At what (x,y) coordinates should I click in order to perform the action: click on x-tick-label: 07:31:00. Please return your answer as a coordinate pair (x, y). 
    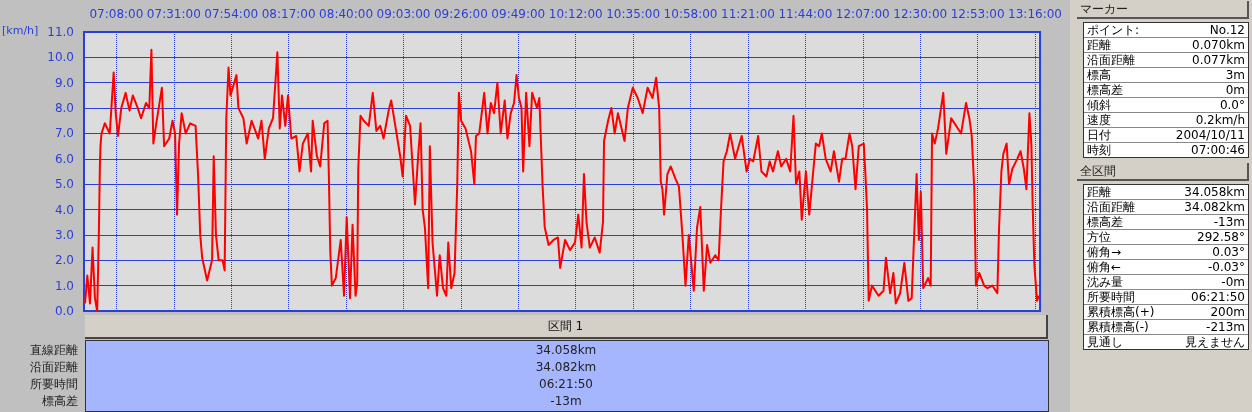
    Looking at the image, I should click on (173, 14).